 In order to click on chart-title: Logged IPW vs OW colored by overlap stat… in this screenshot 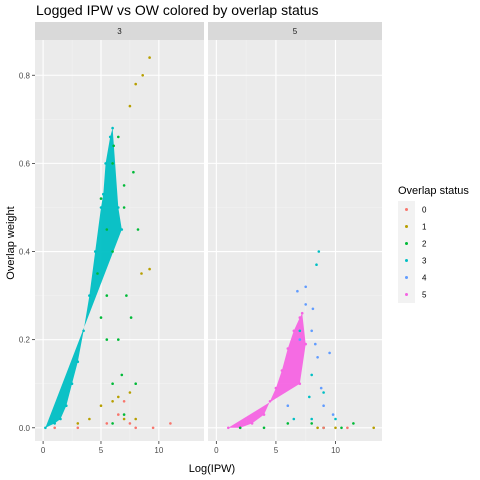, I will do `click(177, 10)`.